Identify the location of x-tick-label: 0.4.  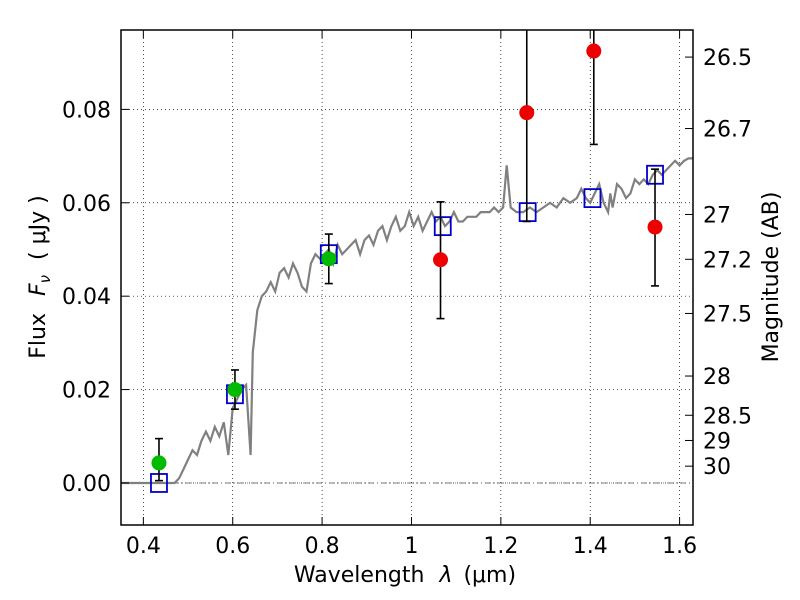
(143, 546).